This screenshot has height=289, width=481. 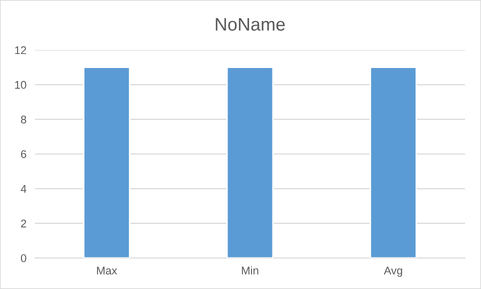 I want to click on y-tick-label: 2, so click(x=23, y=224).